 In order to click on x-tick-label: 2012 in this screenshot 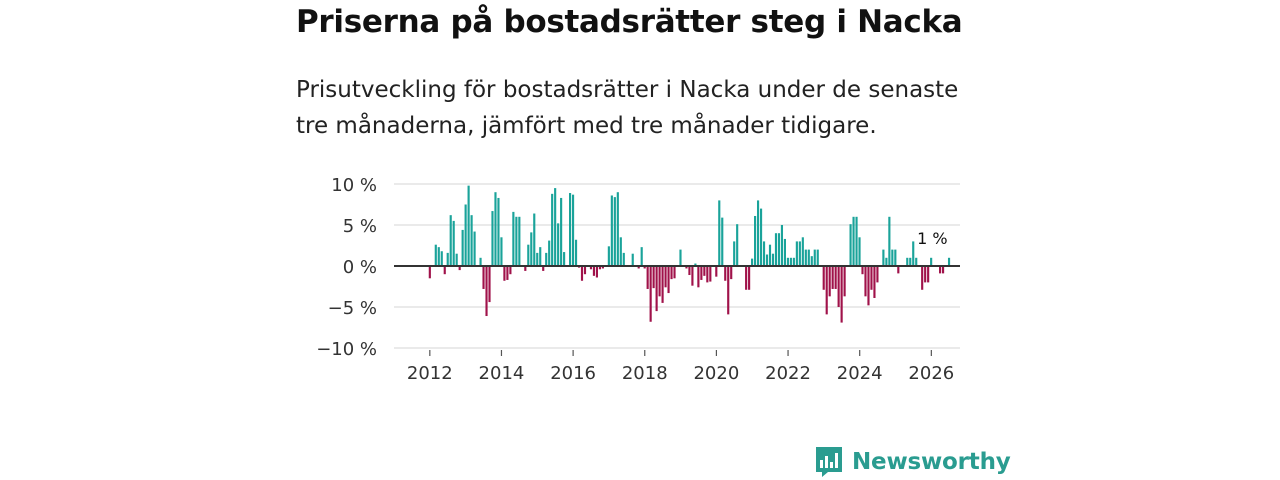, I will do `click(430, 373)`.